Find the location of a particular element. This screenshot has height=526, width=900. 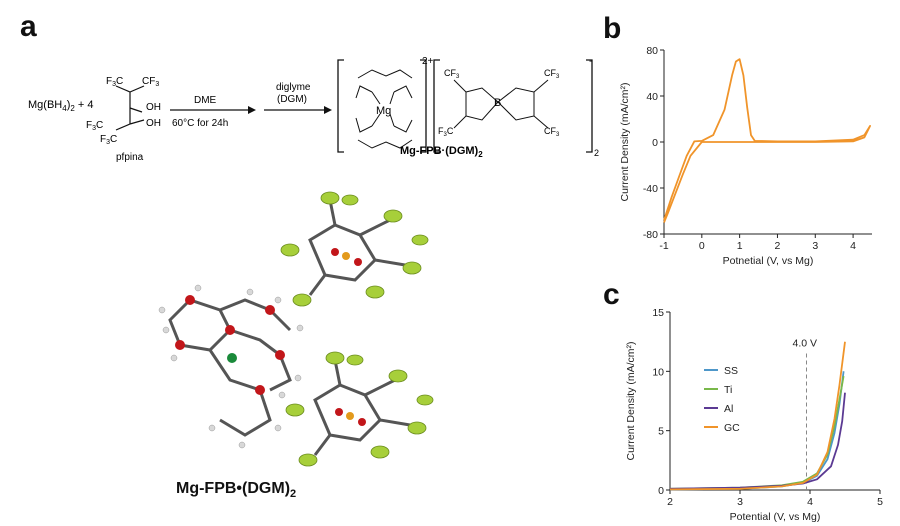

arrow1-bottom-label: 60°C for 24h is located at coordinates (200, 123).